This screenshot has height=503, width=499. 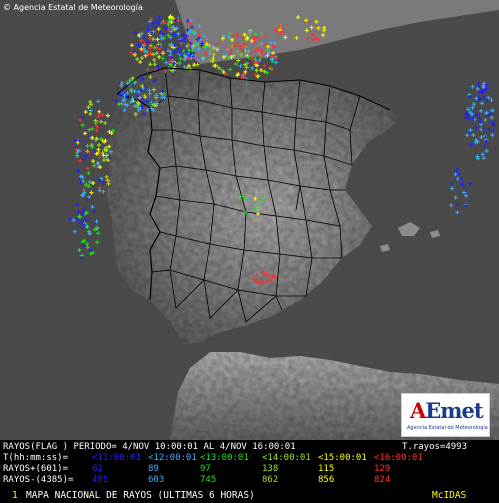 I want to click on legend-total: T.rayos=4993, so click(x=435, y=447).